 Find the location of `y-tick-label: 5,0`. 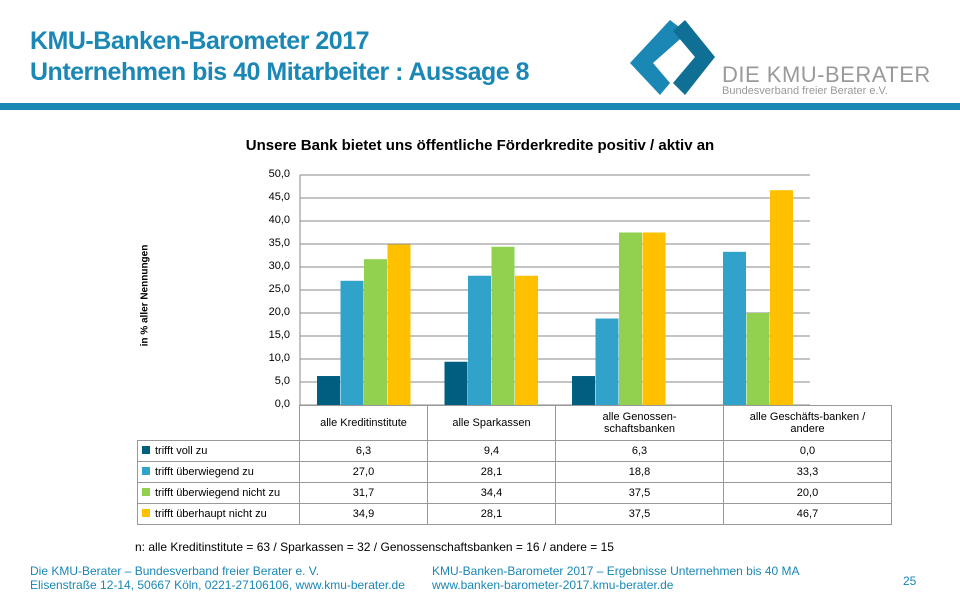

y-tick-label: 5,0 is located at coordinates (282, 381).